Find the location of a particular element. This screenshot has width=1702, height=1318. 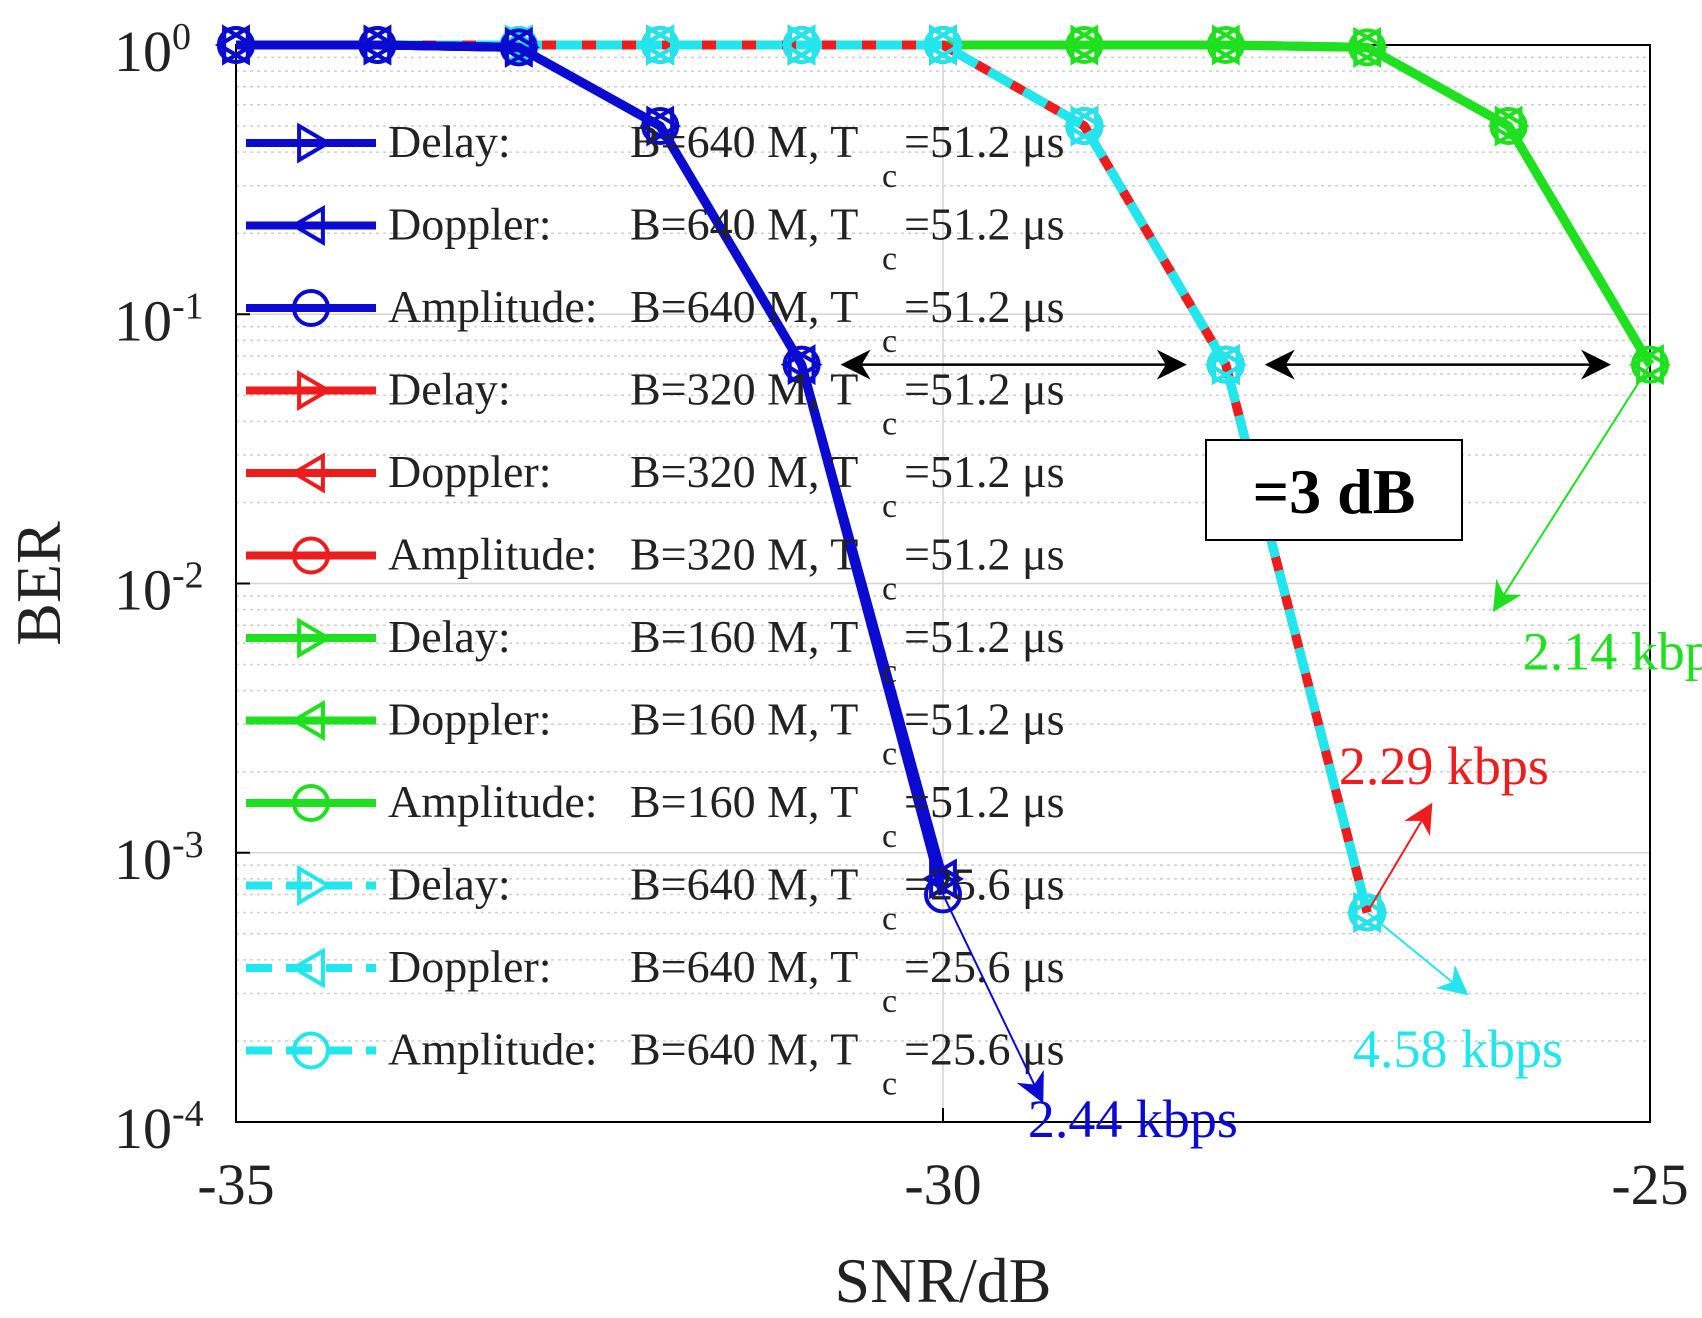

y-tick-label-exponent: -3 is located at coordinates (188, 845).